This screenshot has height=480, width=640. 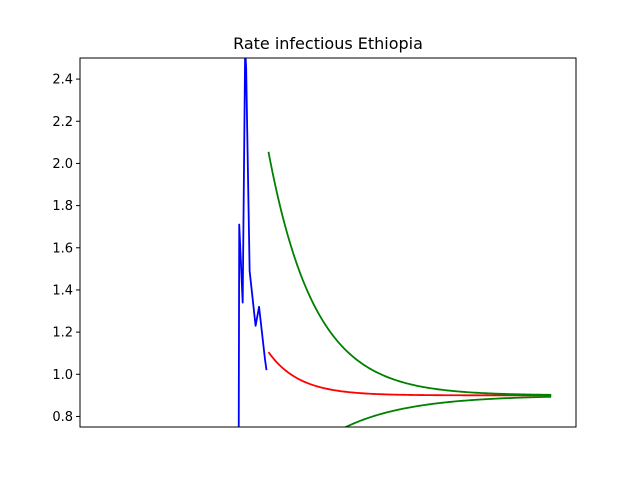 I want to click on y-tick-label: 1.0, so click(x=62, y=375).